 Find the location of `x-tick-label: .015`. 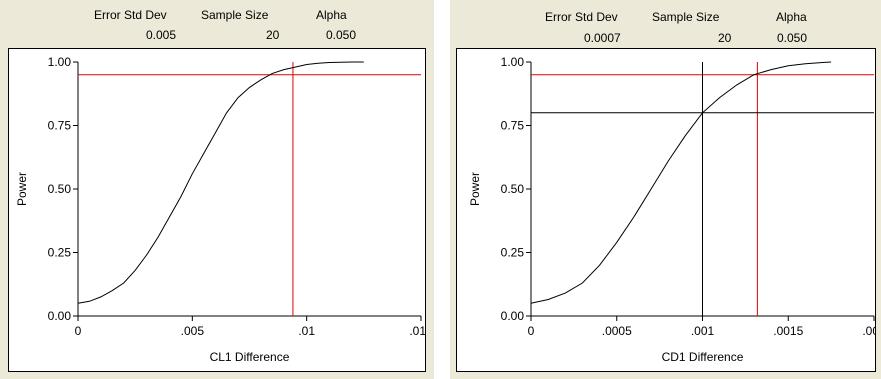

x-tick-label: .015 is located at coordinates (417, 331).